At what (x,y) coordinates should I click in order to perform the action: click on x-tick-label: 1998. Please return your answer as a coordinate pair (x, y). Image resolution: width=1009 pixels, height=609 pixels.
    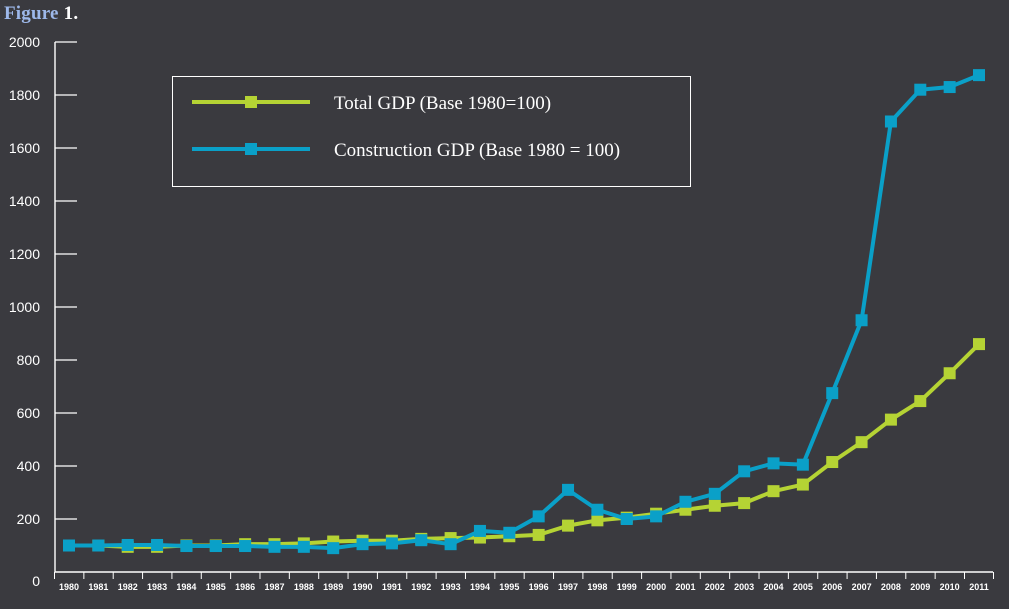
    Looking at the image, I should click on (597, 587).